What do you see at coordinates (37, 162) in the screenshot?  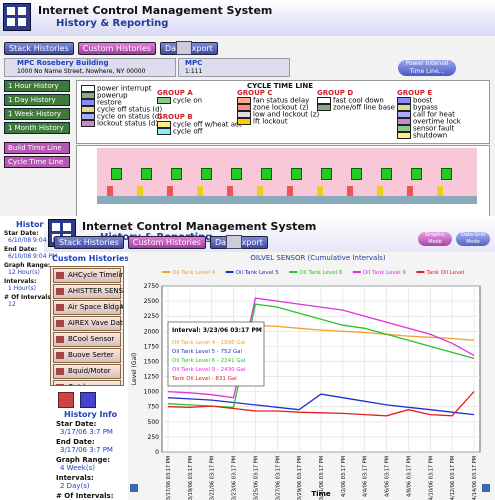 I see `timeline-button: Cycle Time Line` at bounding box center [37, 162].